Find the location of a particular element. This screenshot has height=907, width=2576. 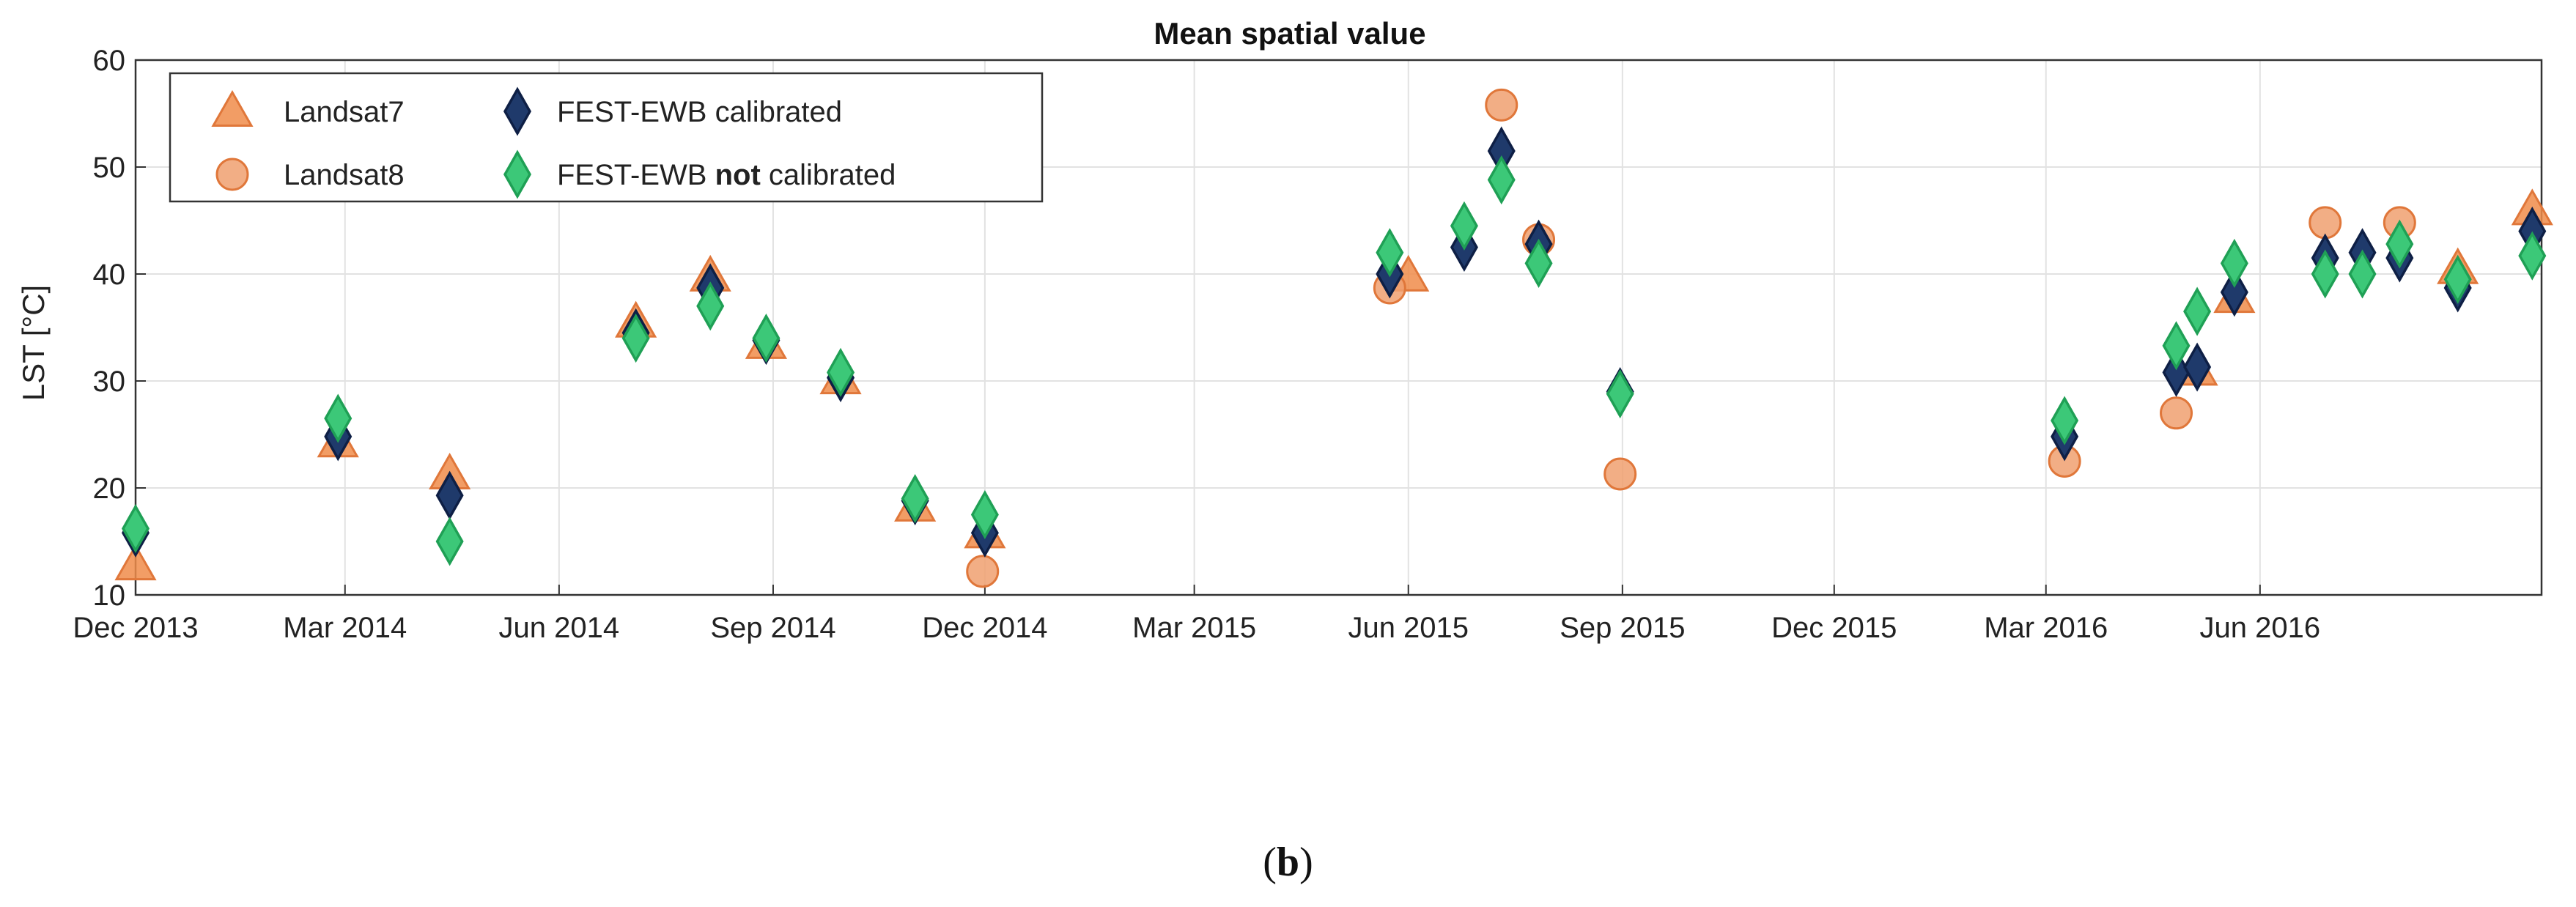

chart-title: Mean spatial value is located at coordinates (1289, 33).